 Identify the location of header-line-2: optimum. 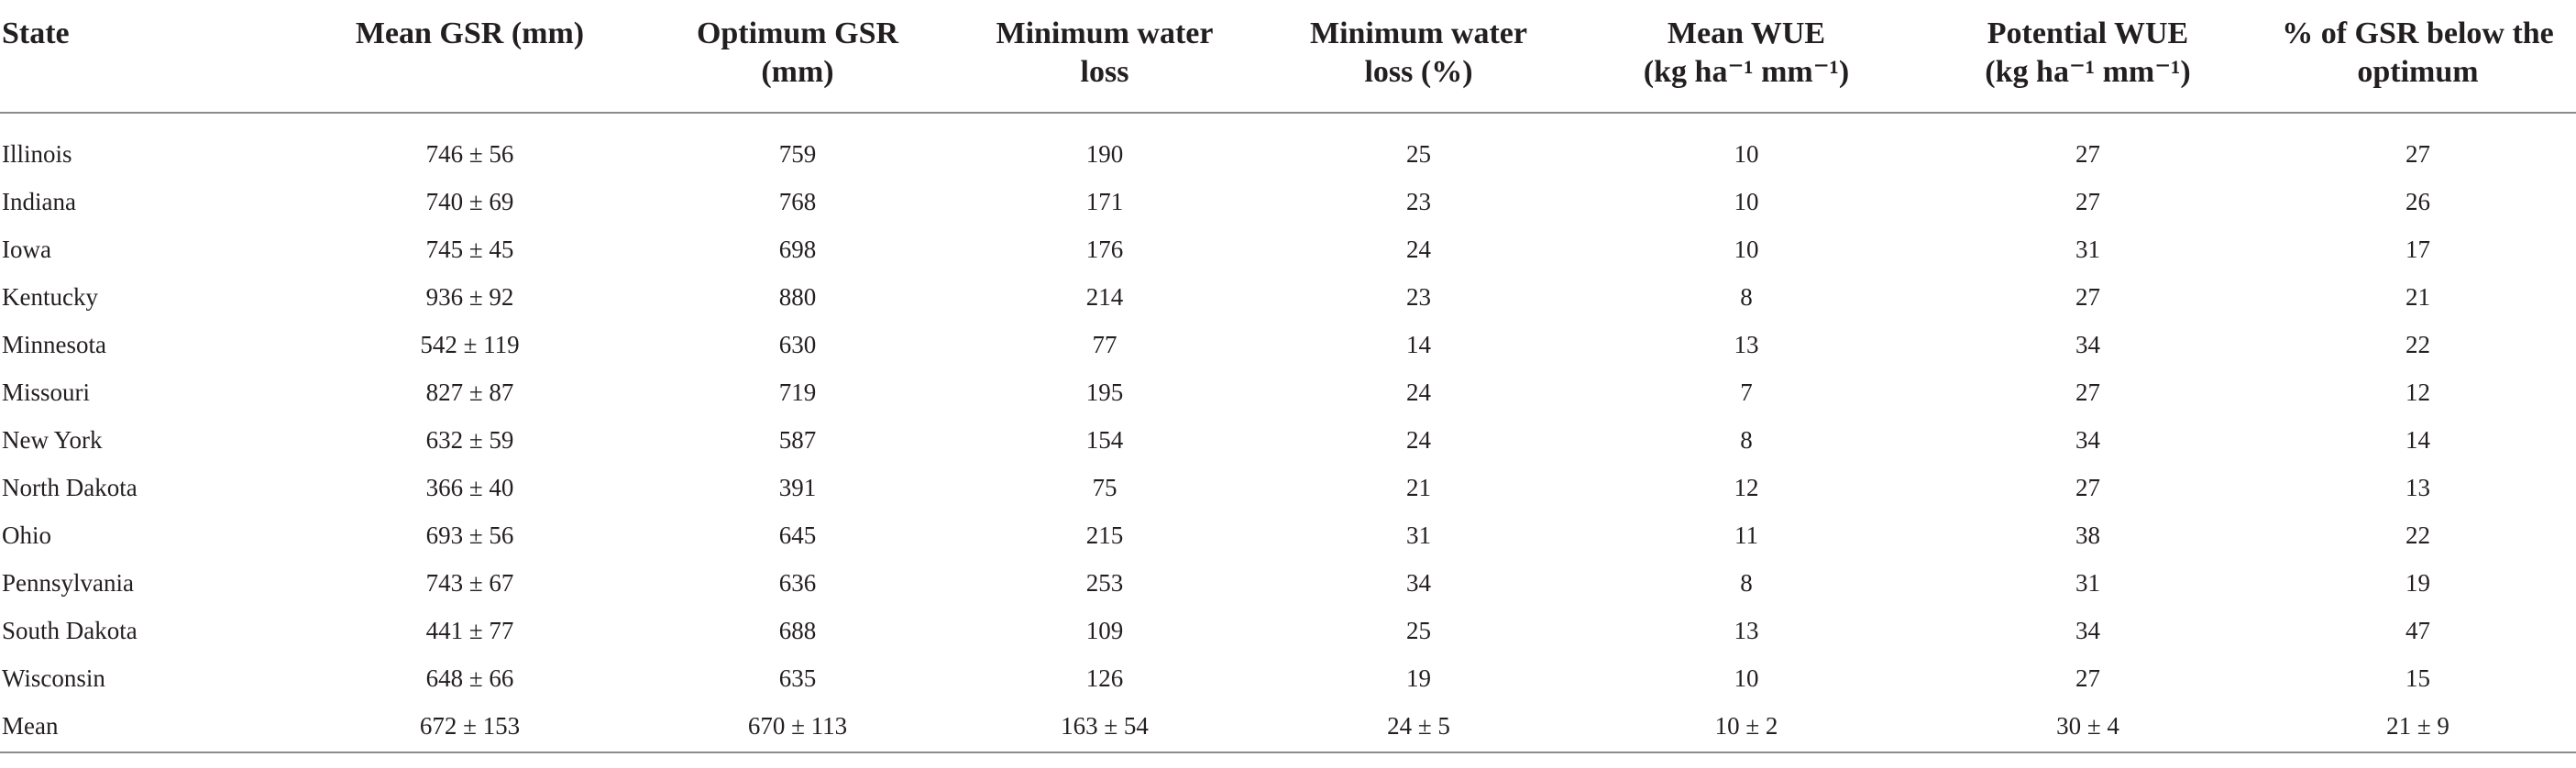
(2418, 72).